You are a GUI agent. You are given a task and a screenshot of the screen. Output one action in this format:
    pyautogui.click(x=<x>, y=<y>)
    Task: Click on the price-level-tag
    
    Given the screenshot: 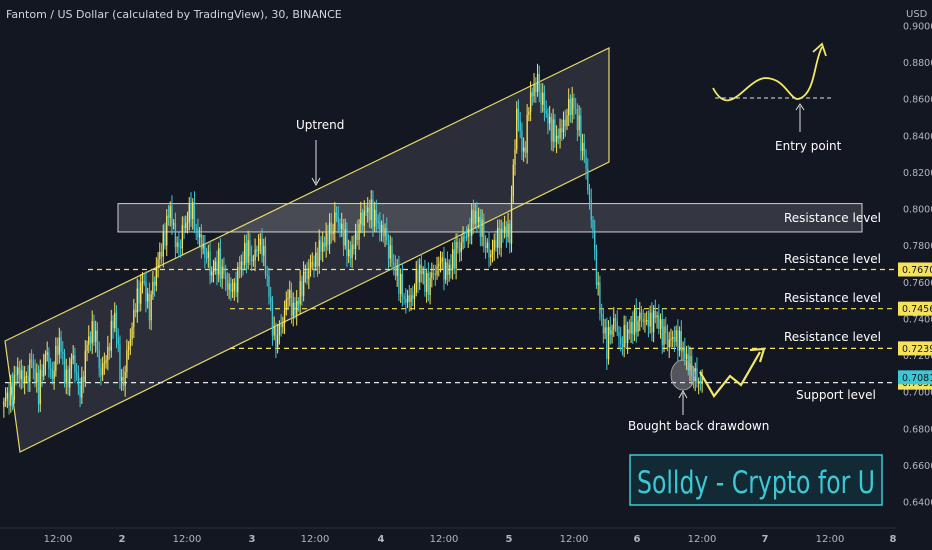 What is the action you would take?
    pyautogui.click(x=915, y=269)
    